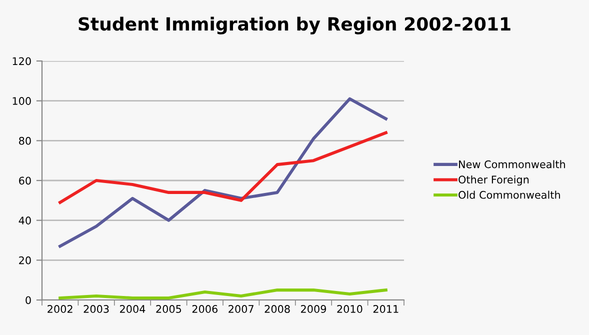 This screenshot has width=589, height=335. Describe the element at coordinates (21, 61) in the screenshot. I see `y-tick-label: 120` at that location.